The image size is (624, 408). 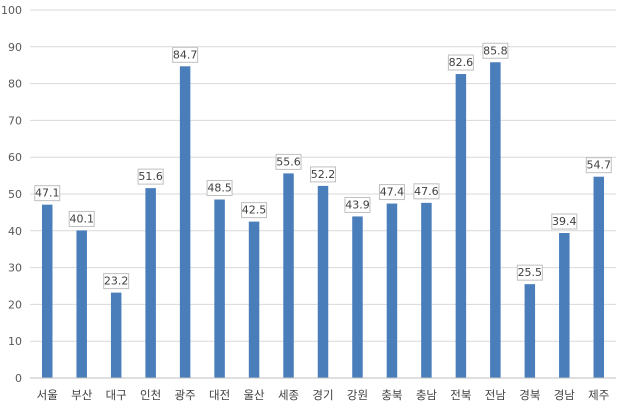 I want to click on y-tick-label: 30, so click(x=15, y=268).